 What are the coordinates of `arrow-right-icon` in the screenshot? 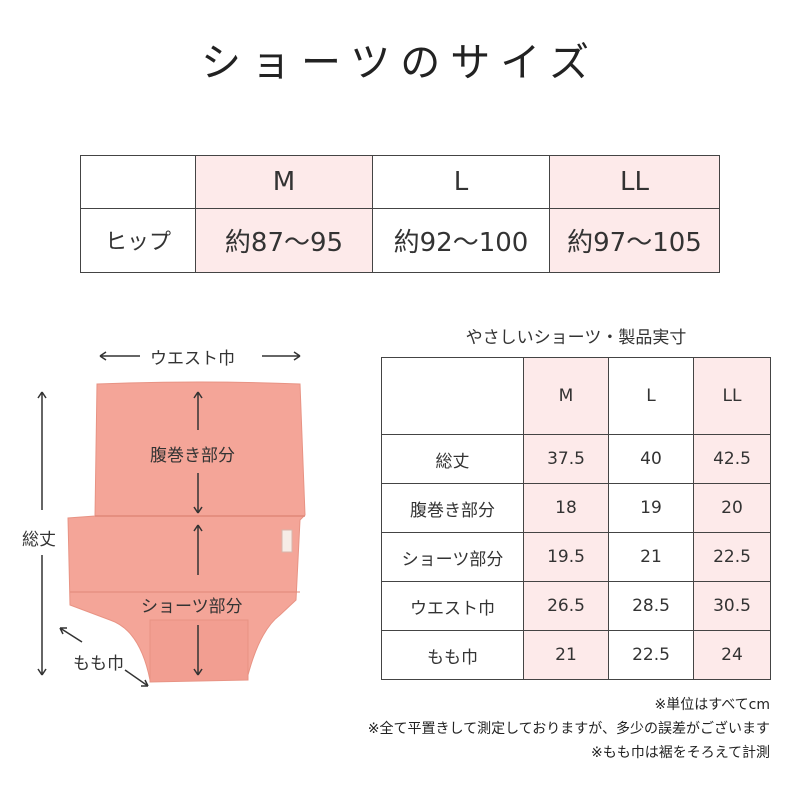 It's located at (281, 356).